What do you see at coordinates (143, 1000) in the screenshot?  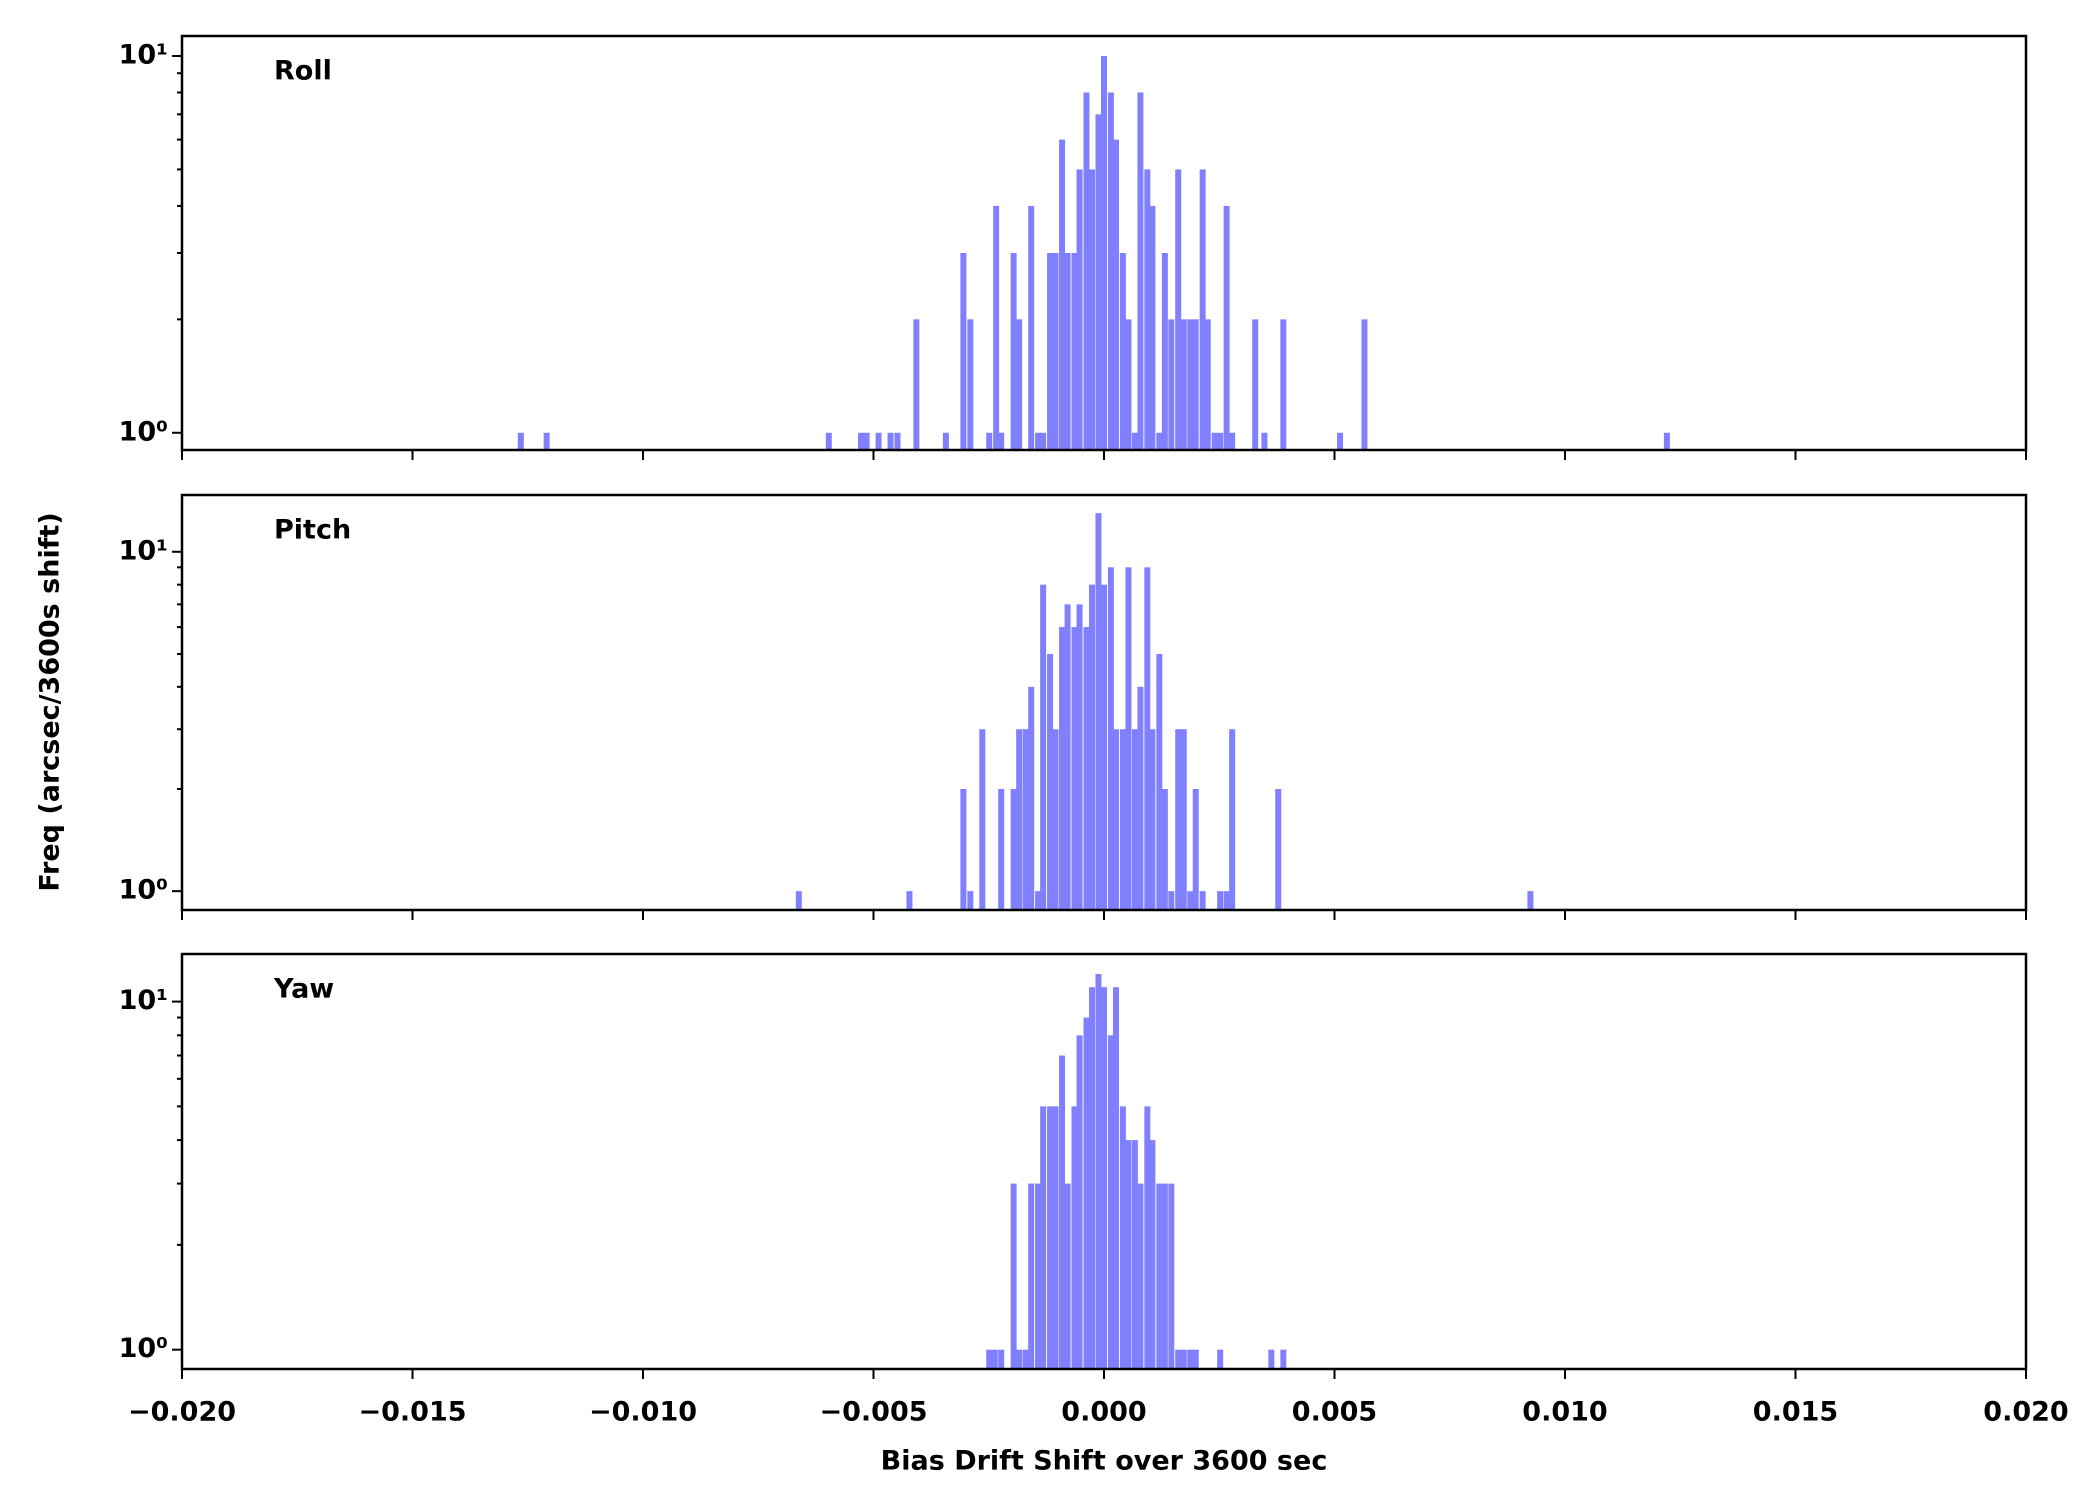 I see `y-tick-label: 10¹` at bounding box center [143, 1000].